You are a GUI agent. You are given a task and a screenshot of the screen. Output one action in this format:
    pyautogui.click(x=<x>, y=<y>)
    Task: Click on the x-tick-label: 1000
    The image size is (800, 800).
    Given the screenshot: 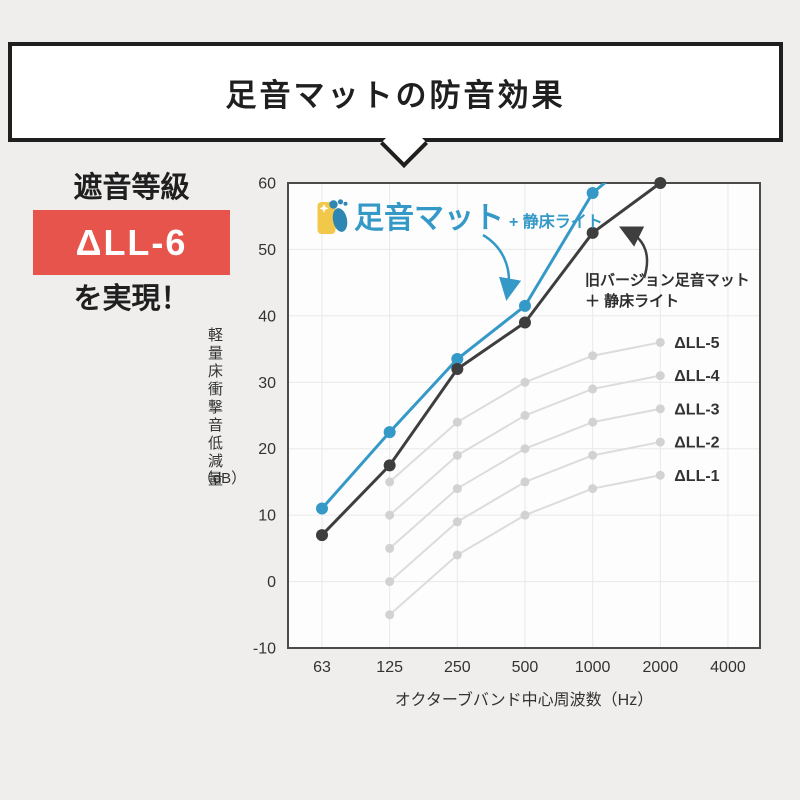 What is the action you would take?
    pyautogui.click(x=593, y=667)
    